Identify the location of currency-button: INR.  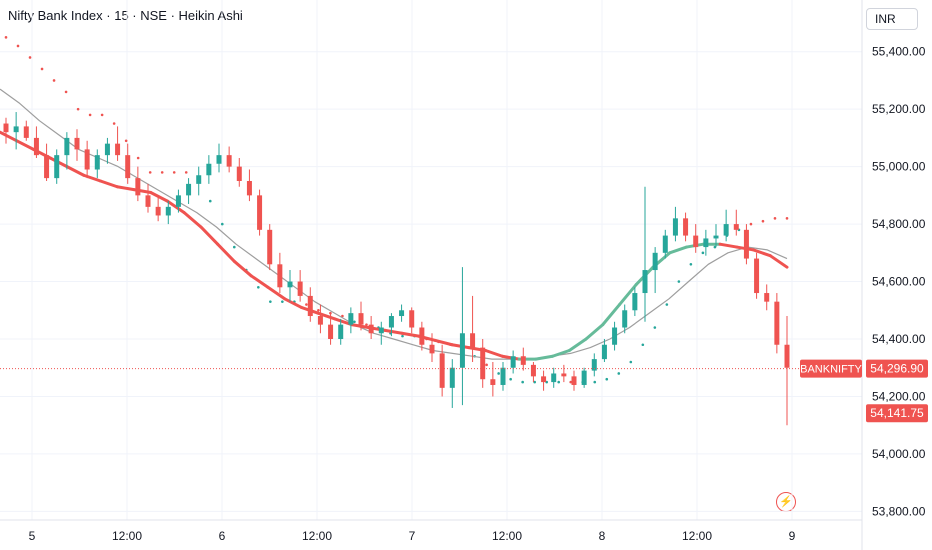
(892, 19).